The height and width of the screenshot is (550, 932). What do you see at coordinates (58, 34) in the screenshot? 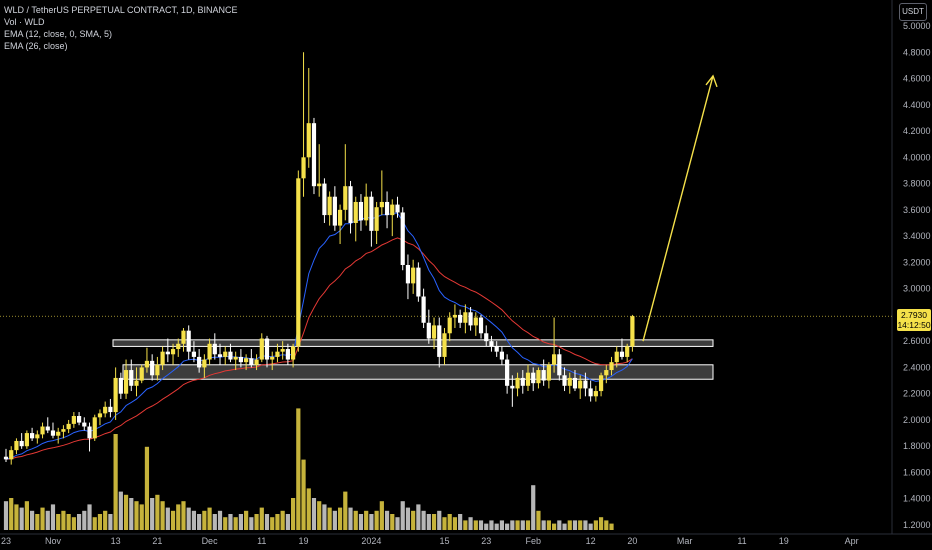
I see `ema-short-label: EMA (12, close, 0, SMA, 5)` at bounding box center [58, 34].